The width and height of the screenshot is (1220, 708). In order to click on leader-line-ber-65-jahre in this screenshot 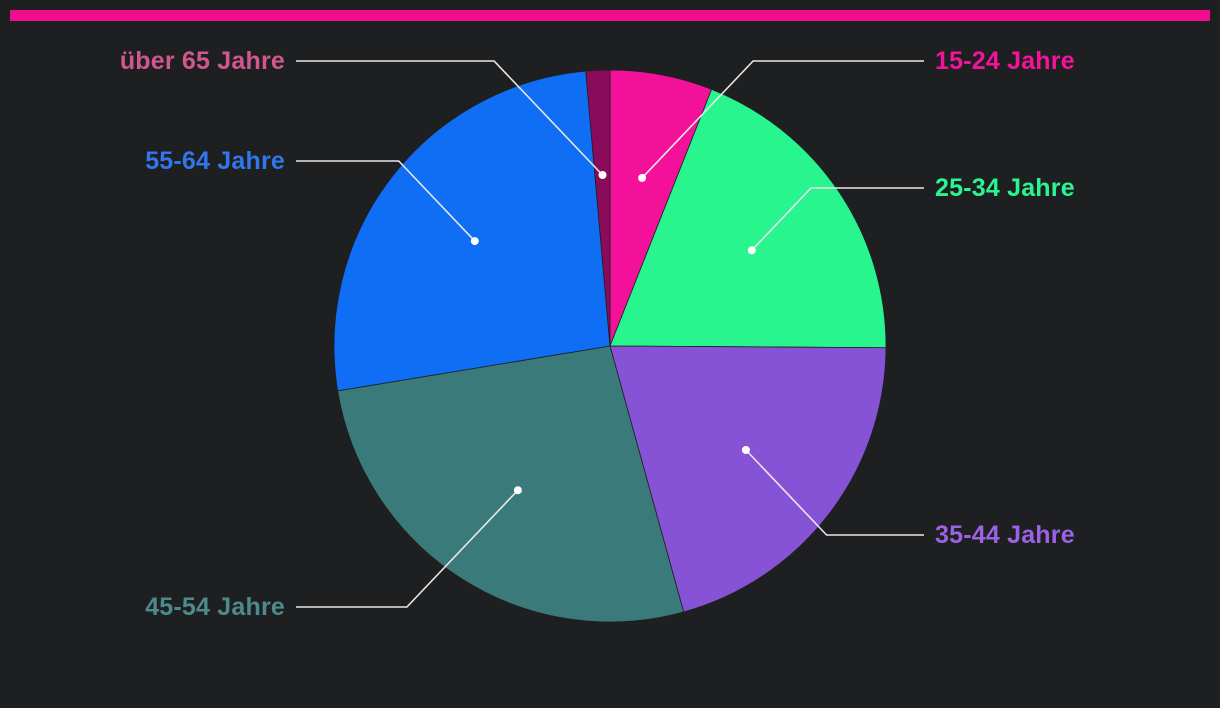, I will do `click(450, 118)`.